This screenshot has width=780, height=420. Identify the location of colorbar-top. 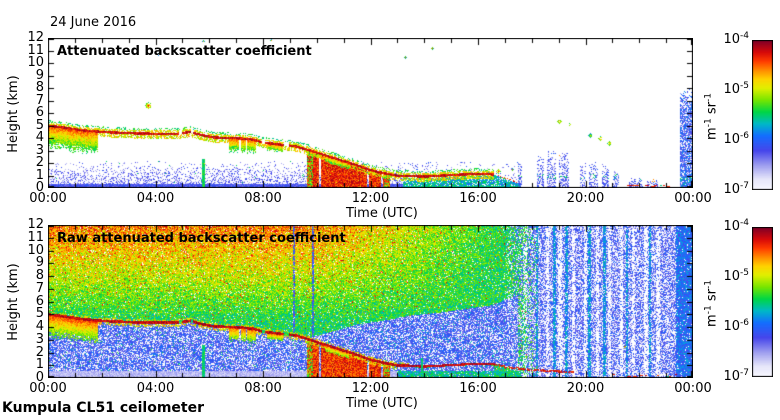
(762, 115).